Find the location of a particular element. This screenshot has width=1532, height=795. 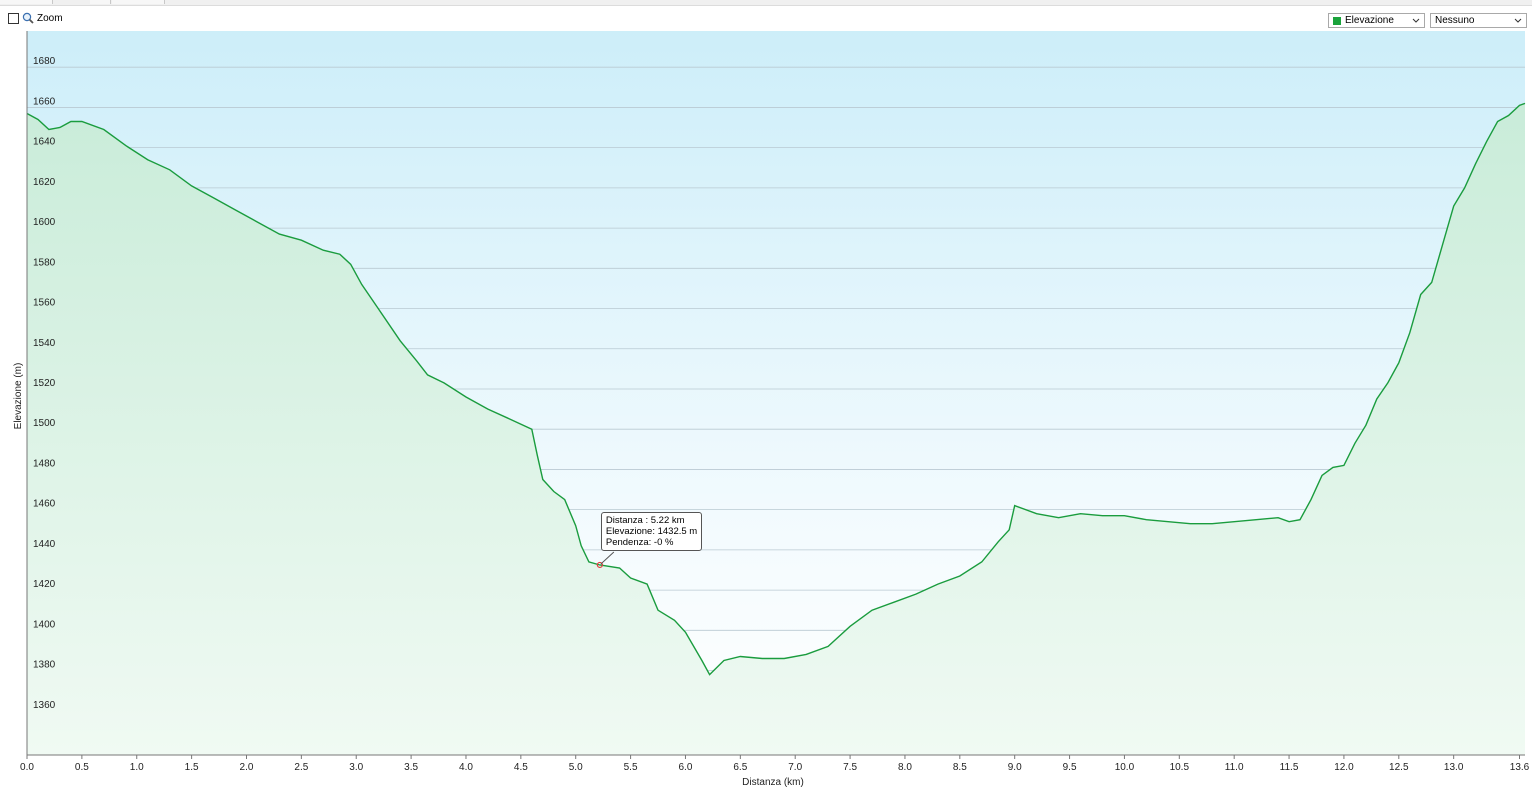

x-tick-label: 13.6 is located at coordinates (1520, 767).